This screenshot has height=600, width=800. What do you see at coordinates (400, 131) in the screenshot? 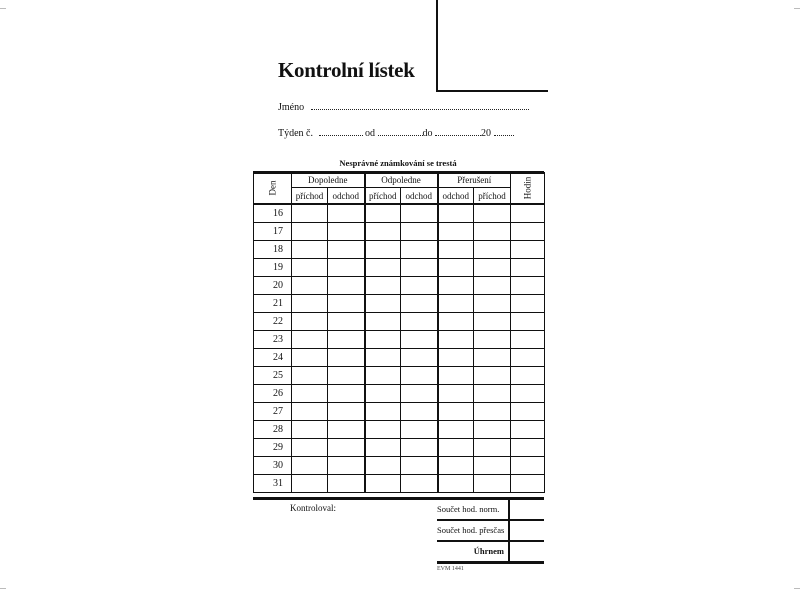
I see `from-field` at bounding box center [400, 131].